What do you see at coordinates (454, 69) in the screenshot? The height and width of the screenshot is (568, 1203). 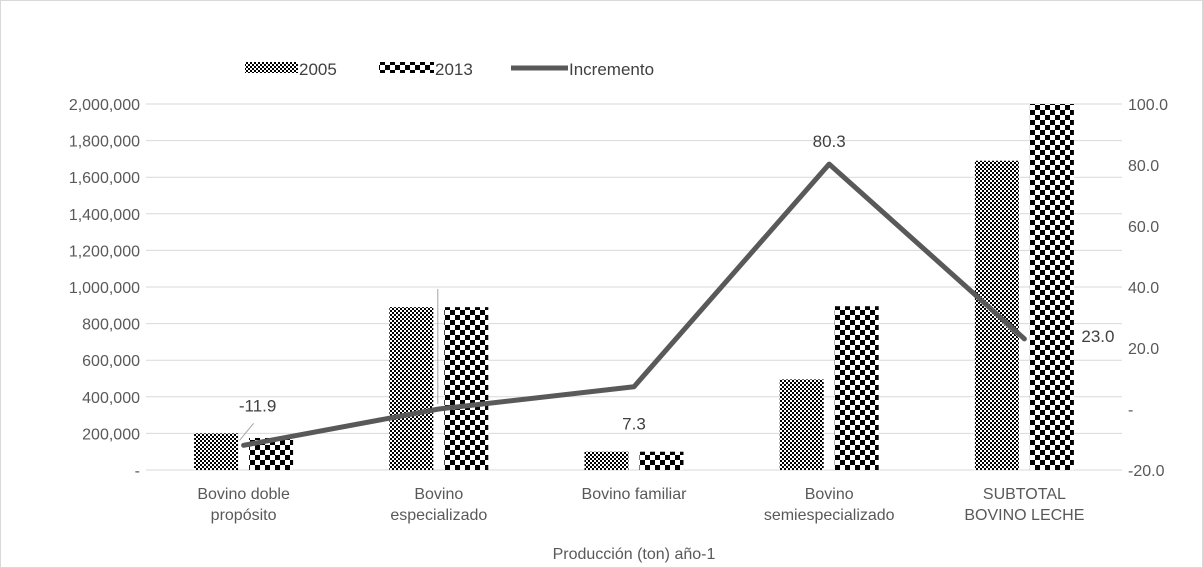 I see `legend-label-2013: 2013` at bounding box center [454, 69].